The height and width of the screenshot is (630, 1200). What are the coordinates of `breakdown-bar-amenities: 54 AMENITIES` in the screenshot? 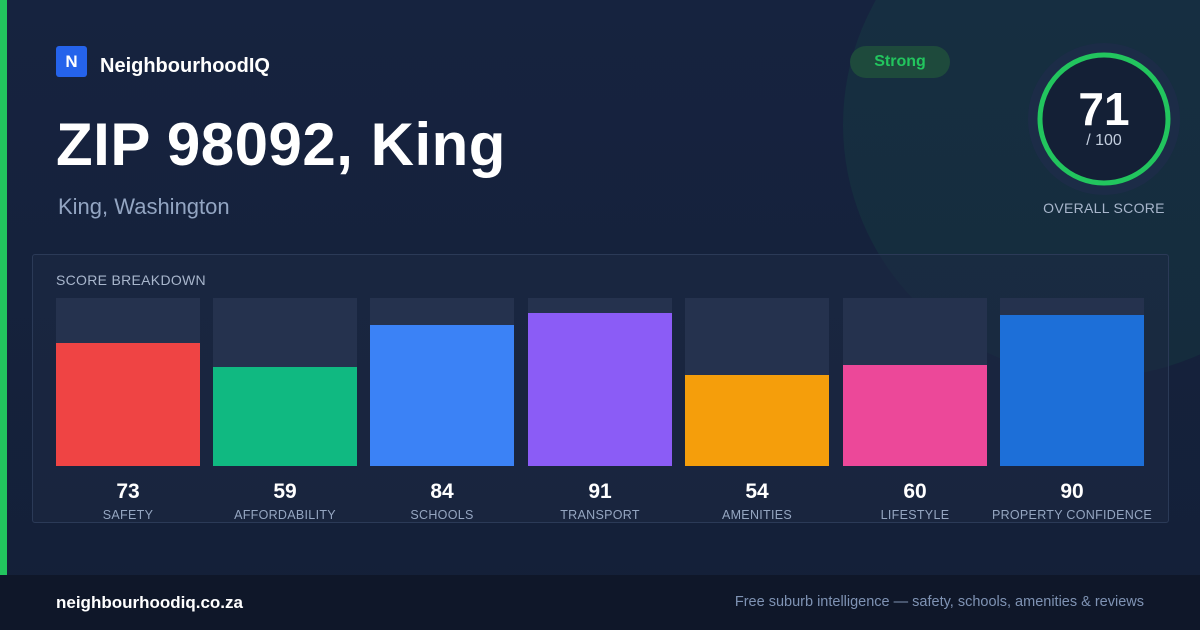 It's located at (757, 410).